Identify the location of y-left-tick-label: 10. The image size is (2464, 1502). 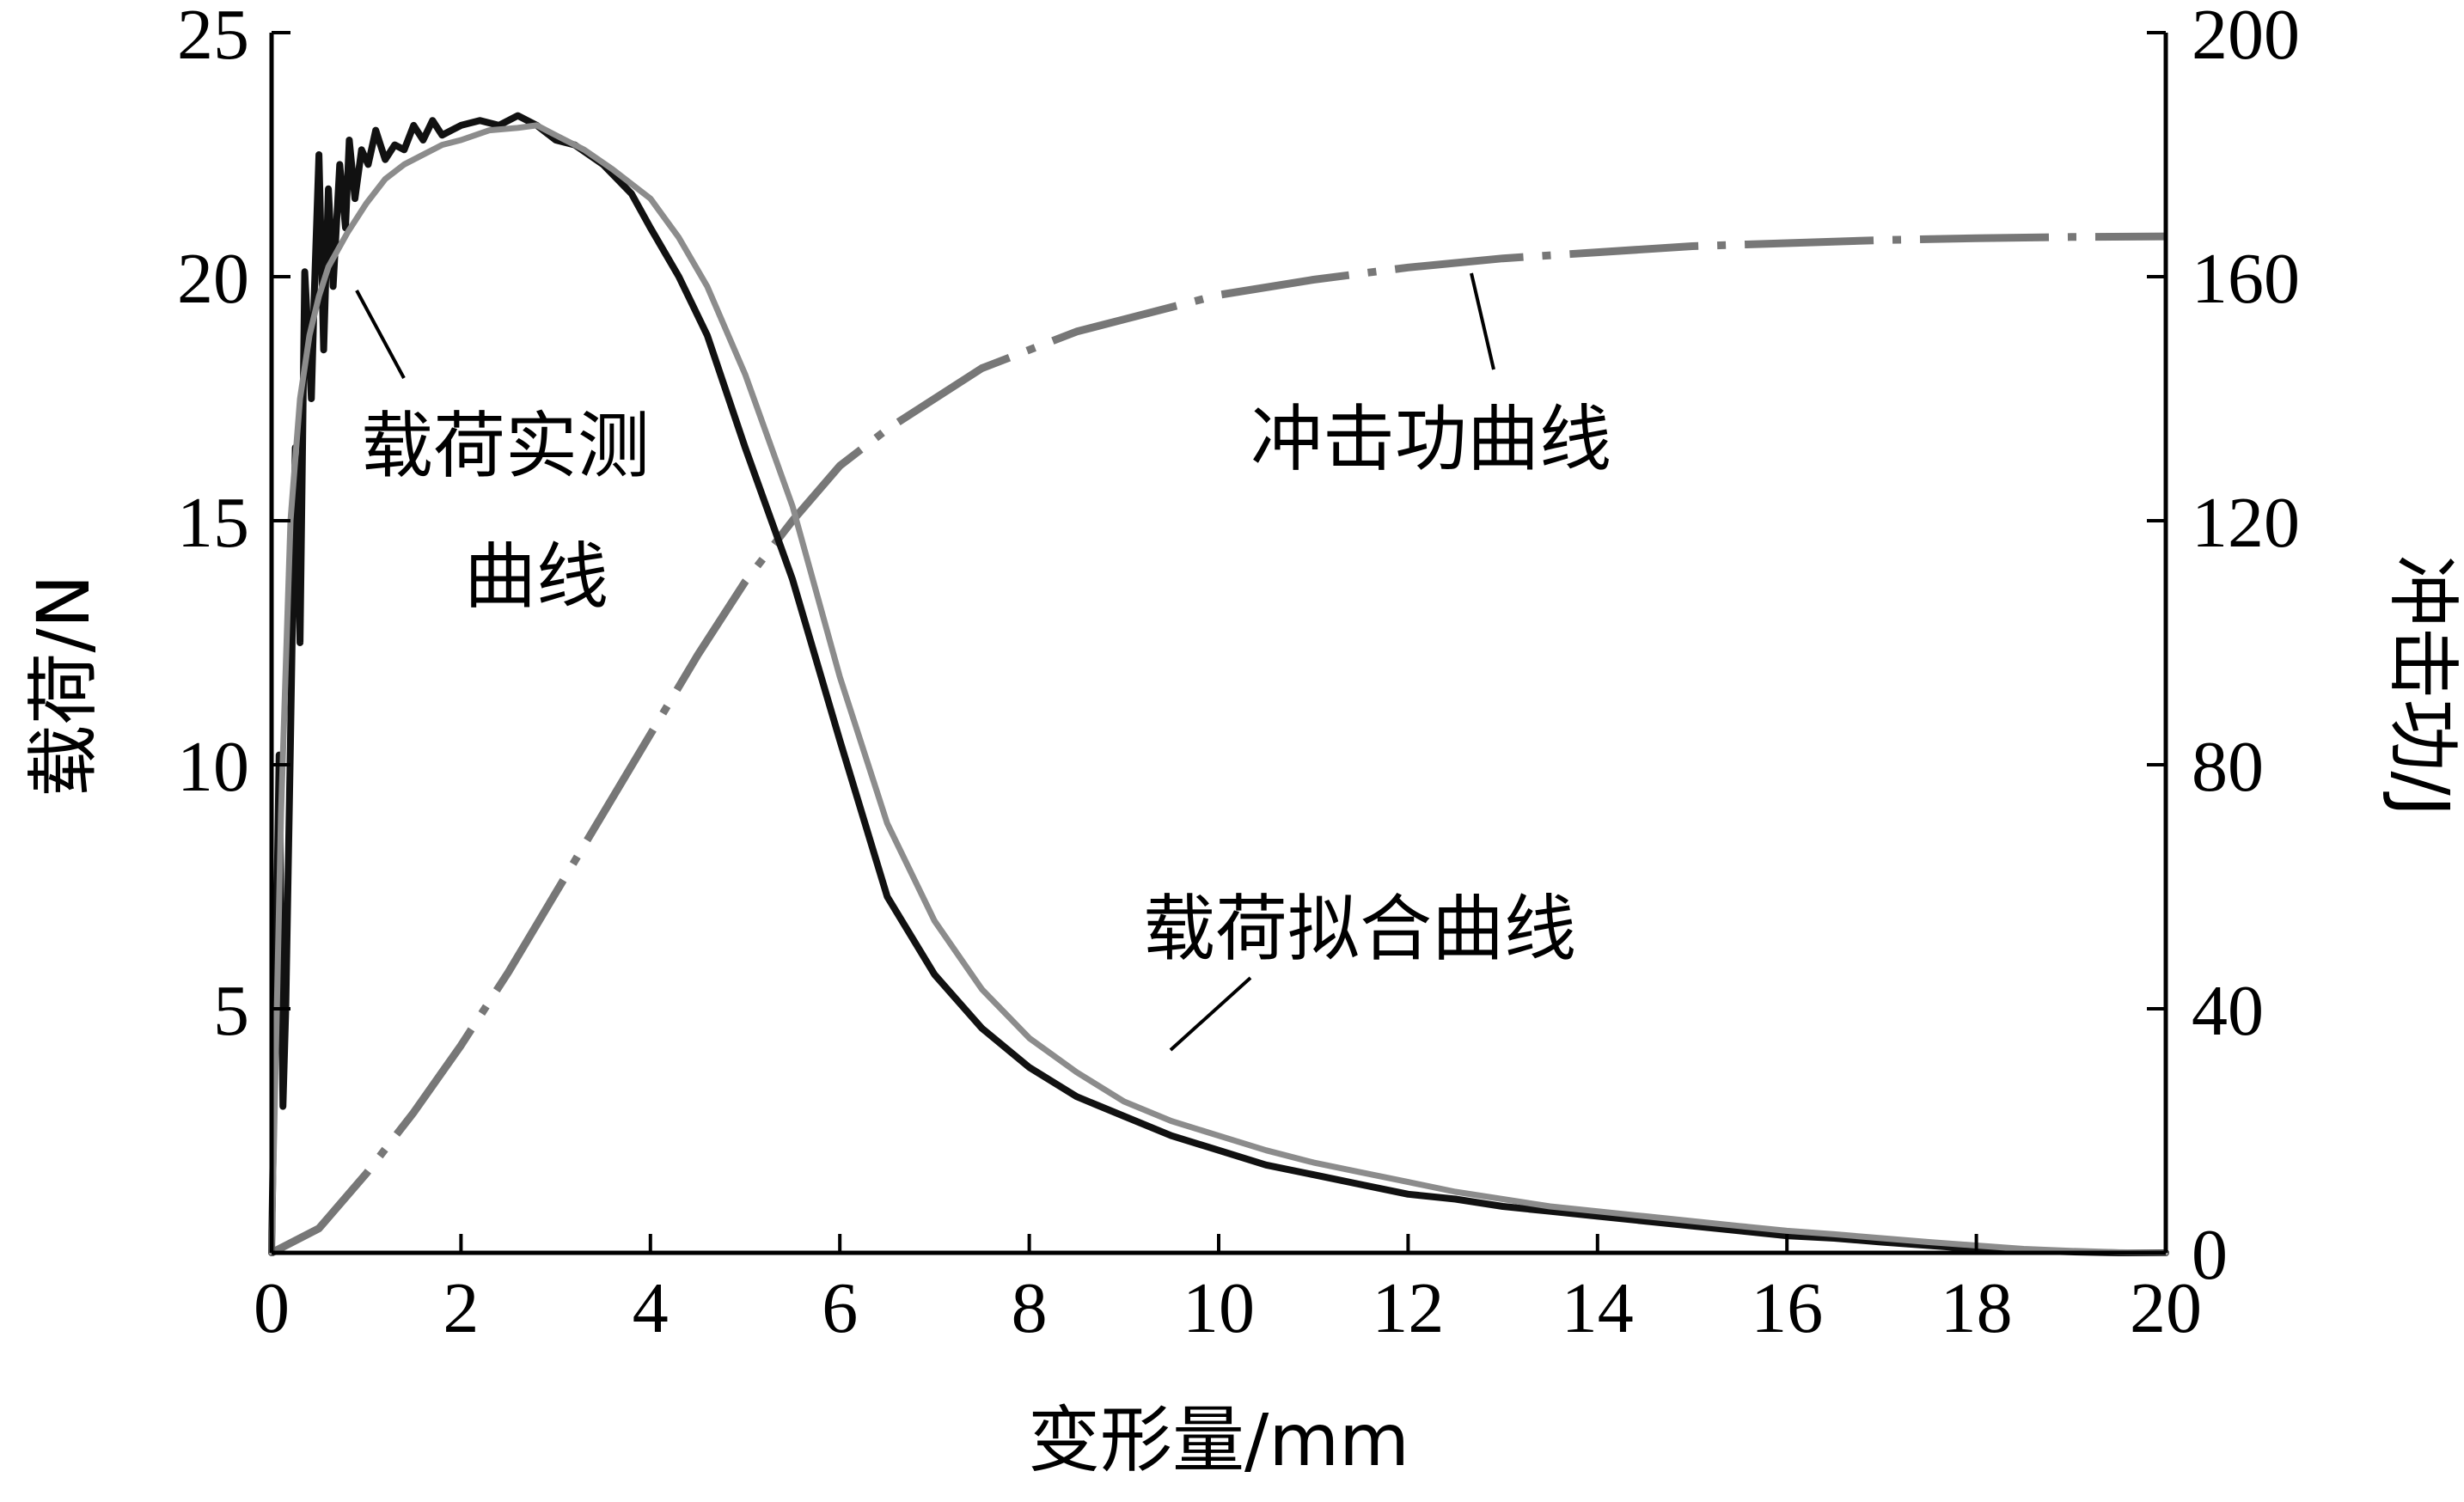
(213, 767).